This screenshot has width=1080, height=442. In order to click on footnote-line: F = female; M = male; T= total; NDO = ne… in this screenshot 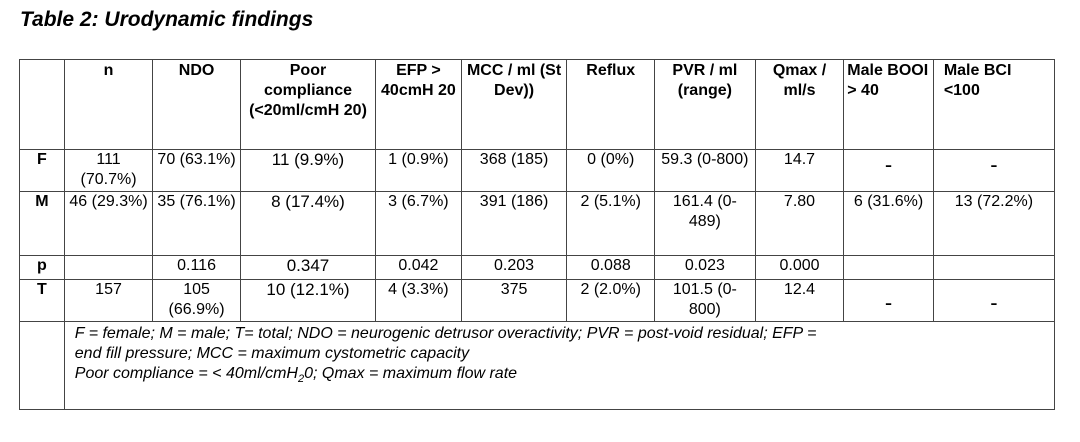, I will do `click(445, 333)`.